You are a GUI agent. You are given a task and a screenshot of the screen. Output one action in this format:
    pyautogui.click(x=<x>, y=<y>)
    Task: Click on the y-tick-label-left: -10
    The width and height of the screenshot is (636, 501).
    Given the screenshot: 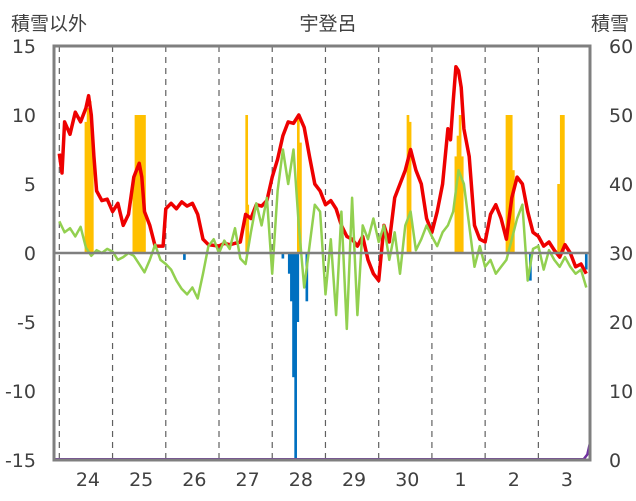 What is the action you would take?
    pyautogui.click(x=20, y=392)
    